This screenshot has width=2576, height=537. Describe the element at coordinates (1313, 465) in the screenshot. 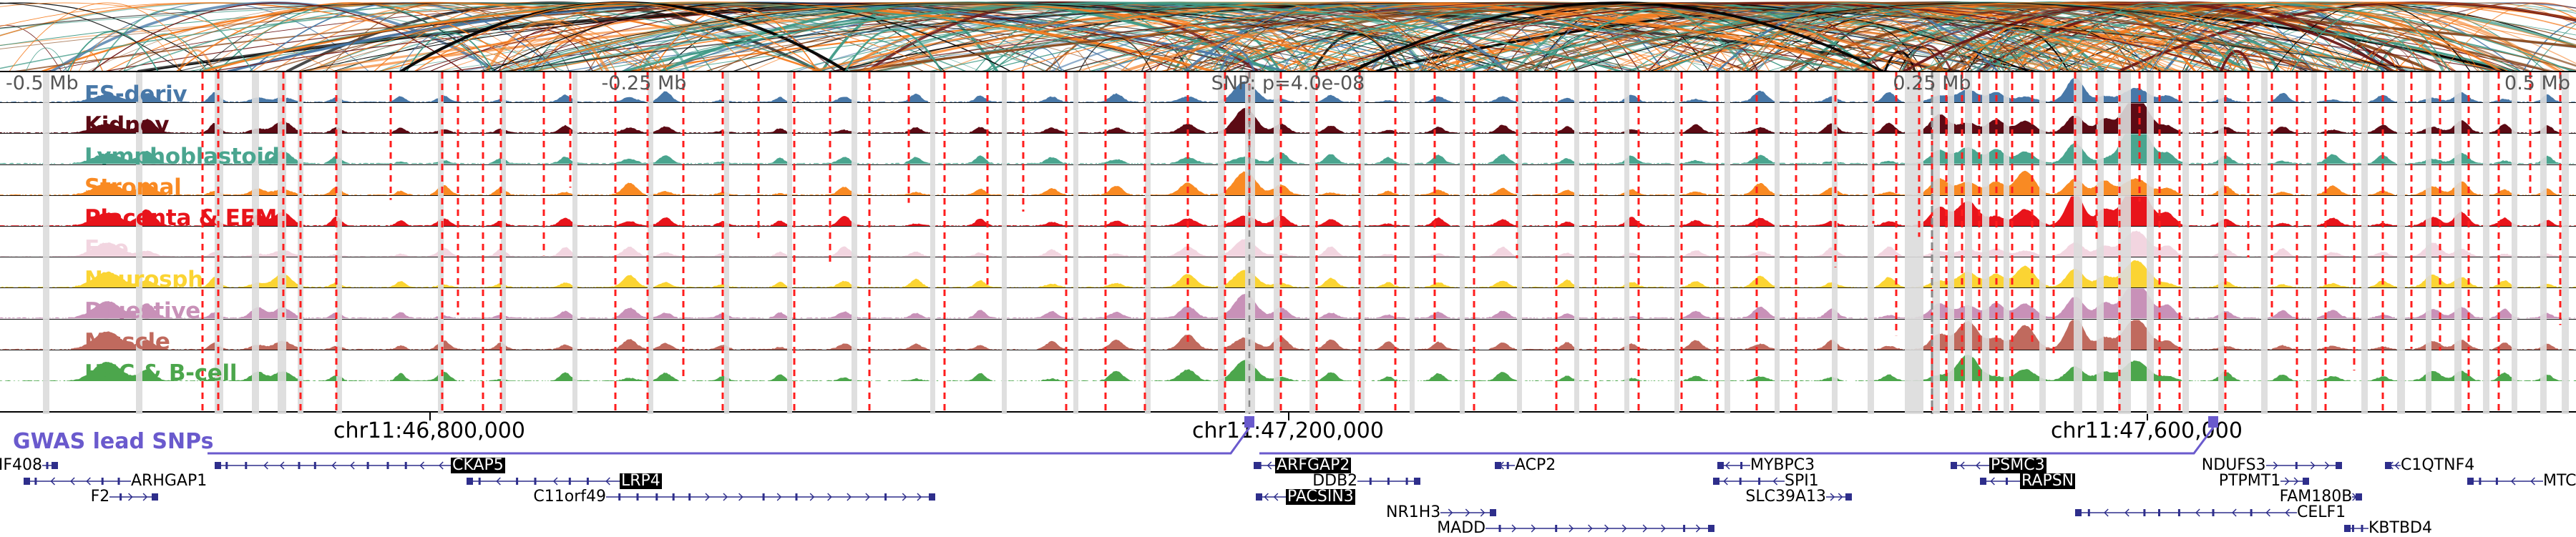

I see `gene-label-arfgap2: ARFGAP2` at that location.